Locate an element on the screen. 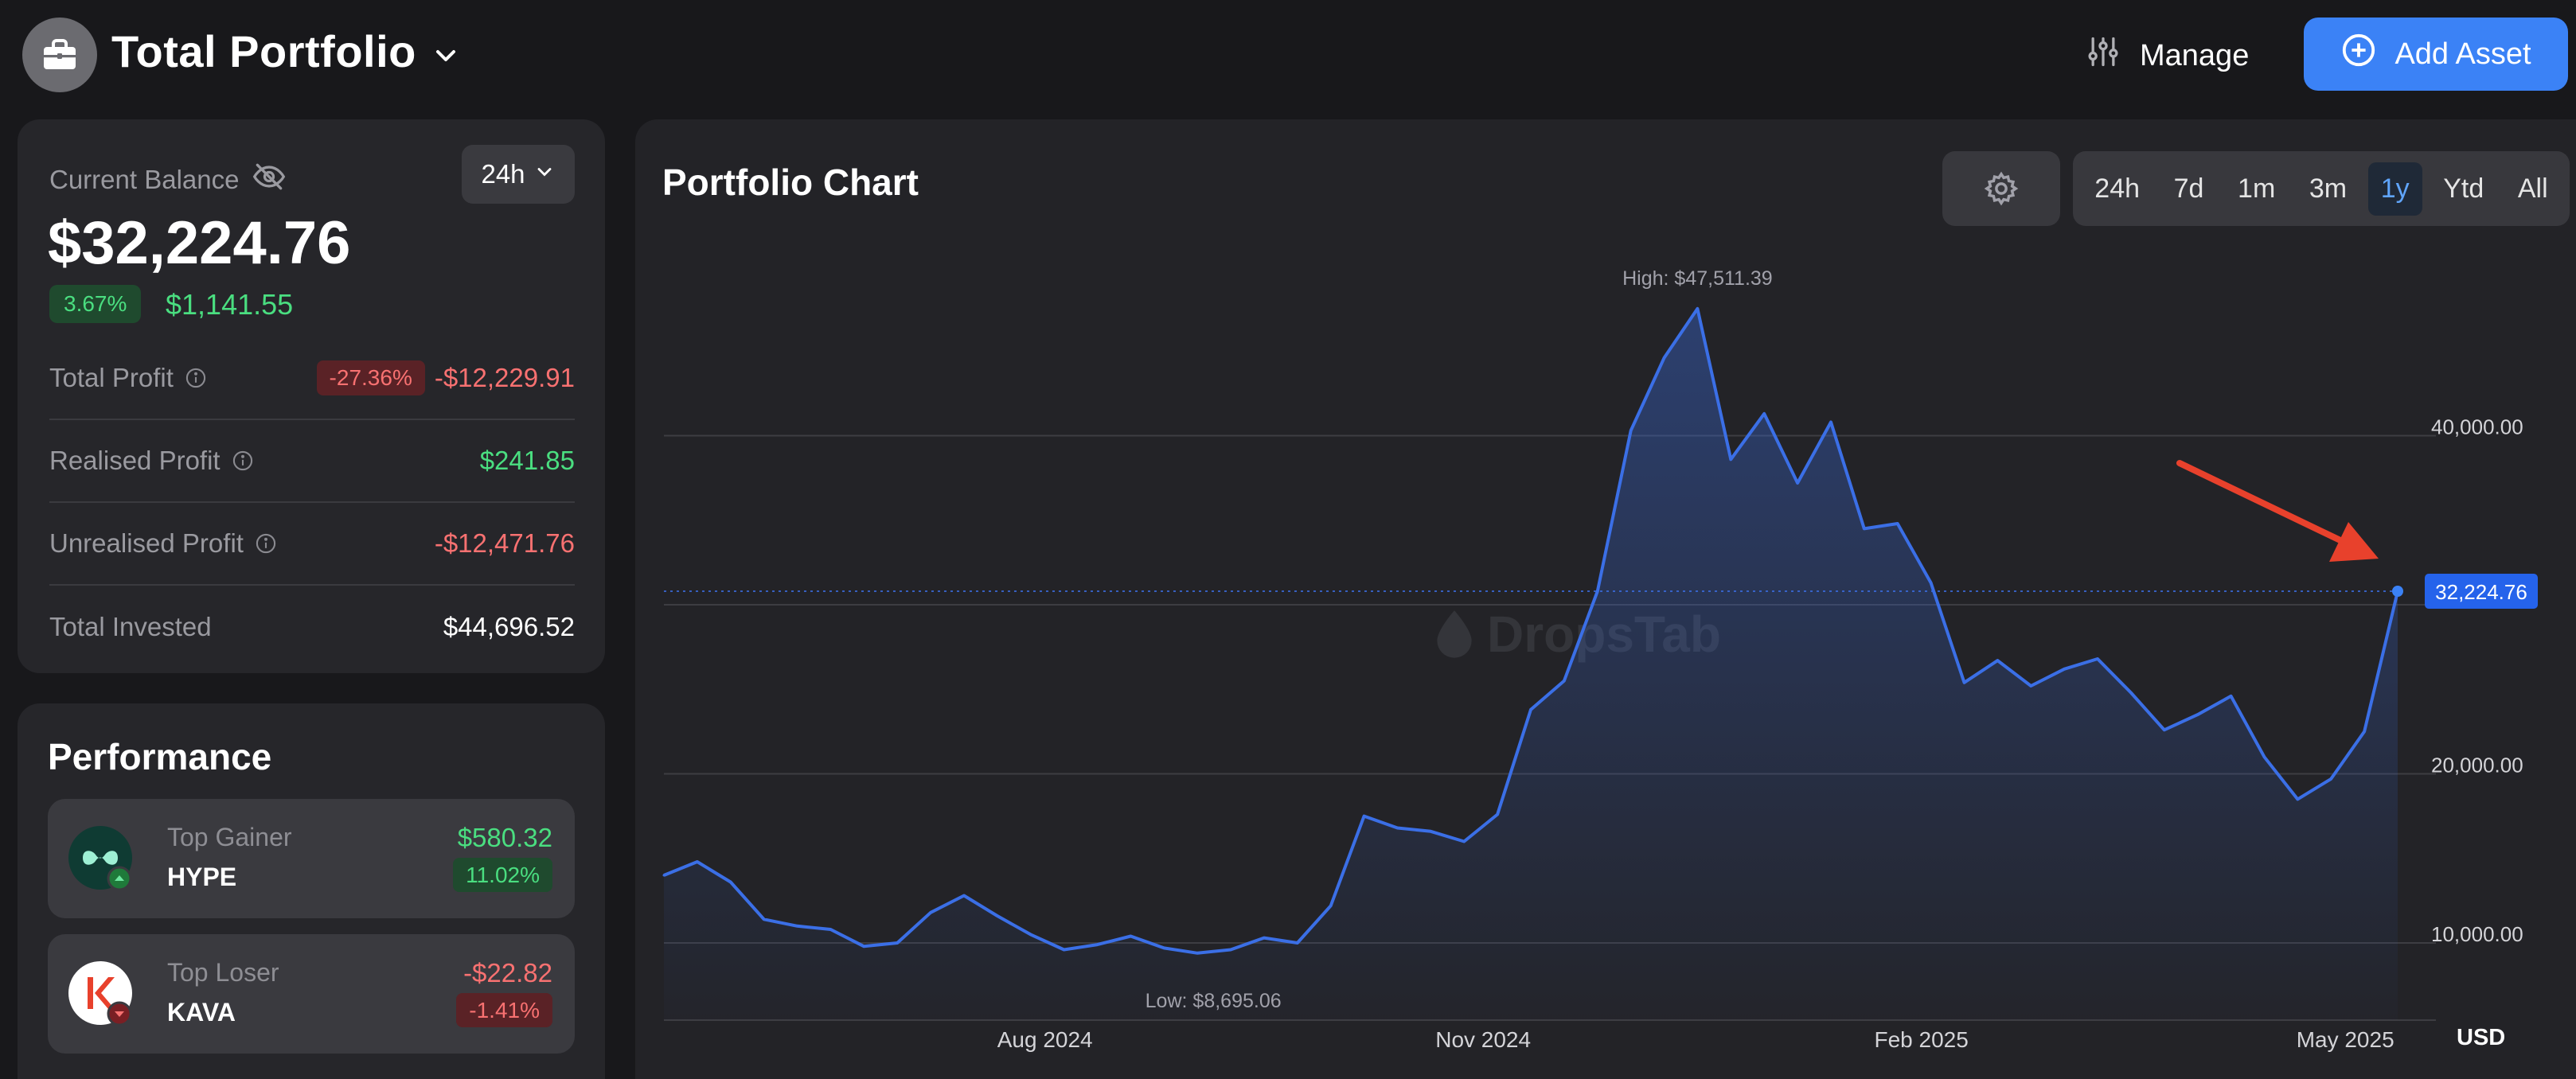  high-label: High: $47,511.39 is located at coordinates (1697, 278).